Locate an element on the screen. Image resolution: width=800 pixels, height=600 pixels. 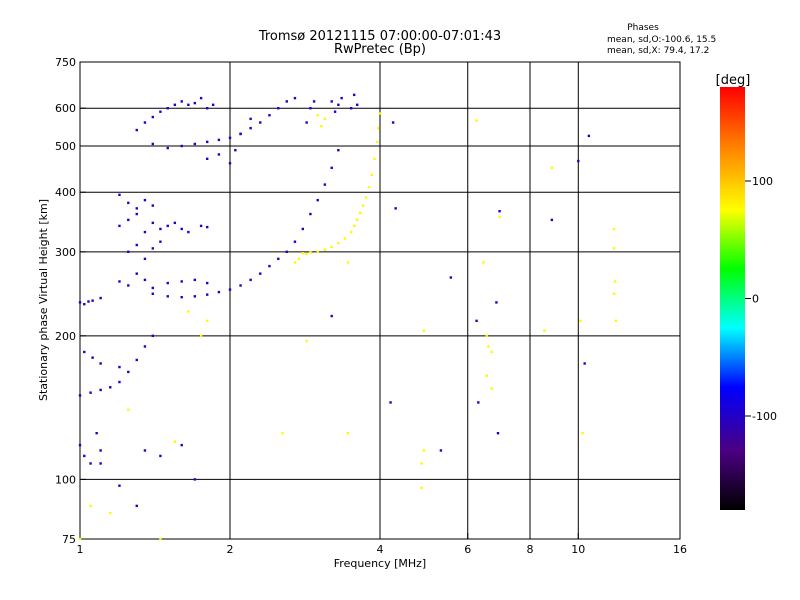
y-tick-label: 75 is located at coordinates (69, 539).